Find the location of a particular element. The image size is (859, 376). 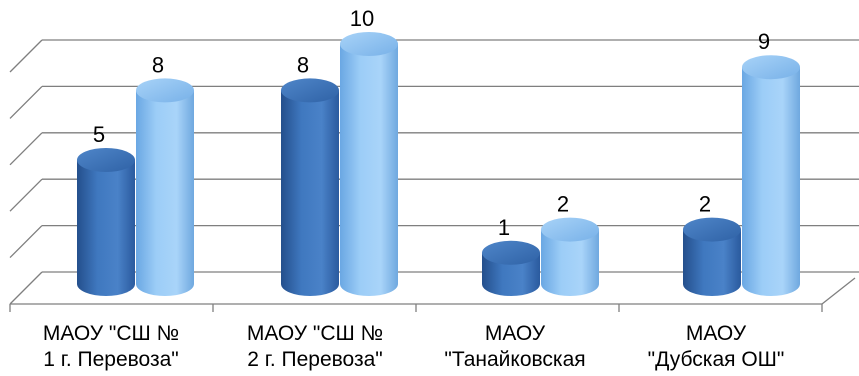

category-label-line: 1 г. Перевоза" is located at coordinates (111, 359).